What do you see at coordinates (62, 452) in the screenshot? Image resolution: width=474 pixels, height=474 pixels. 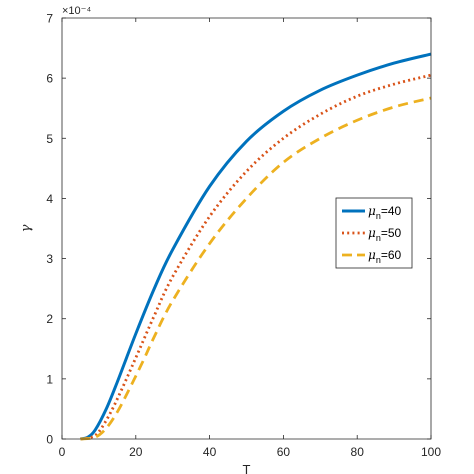 I see `x-tick-label: 0` at bounding box center [62, 452].